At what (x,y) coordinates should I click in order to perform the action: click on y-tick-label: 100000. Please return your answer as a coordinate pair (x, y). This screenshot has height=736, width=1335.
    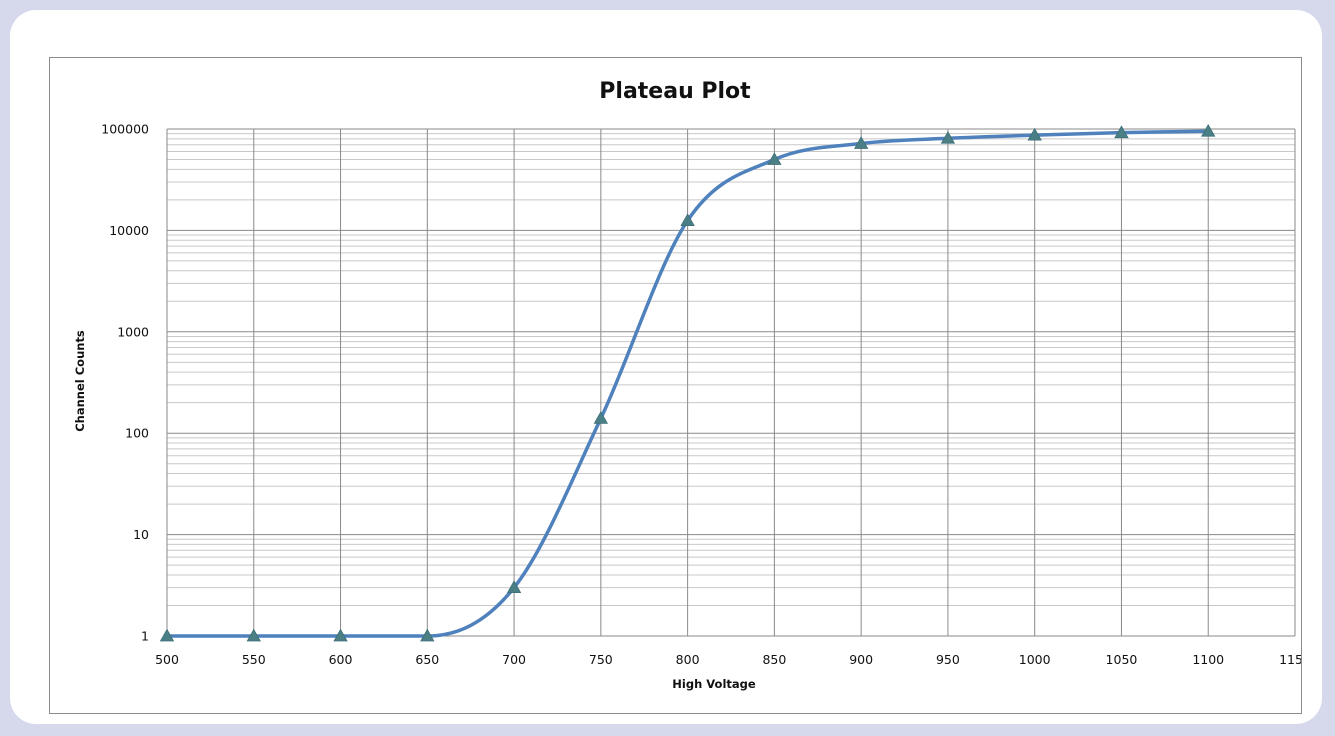
    Looking at the image, I should click on (125, 129).